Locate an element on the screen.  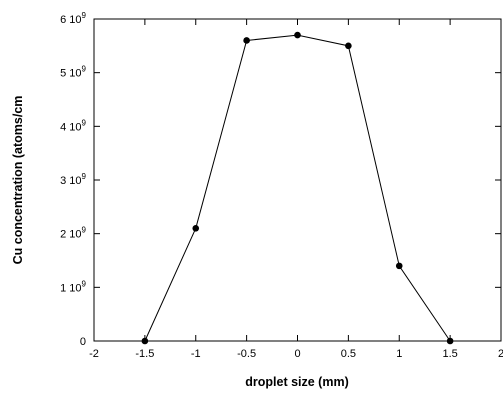
x-tick-label: 0.5 is located at coordinates (348, 354).